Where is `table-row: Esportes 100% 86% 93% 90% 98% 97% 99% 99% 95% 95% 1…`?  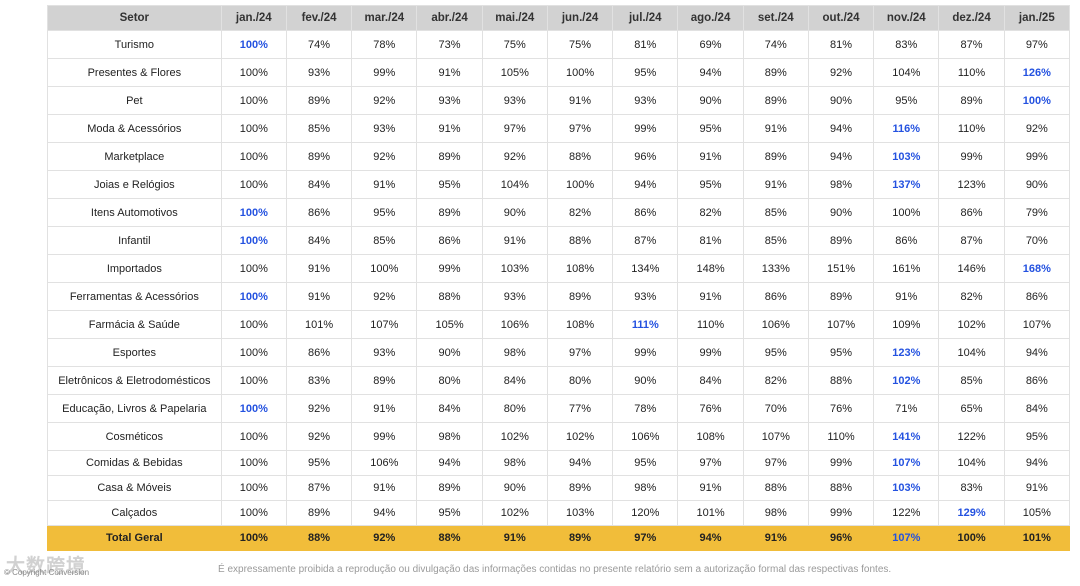
table-row: Esportes 100% 86% 93% 90% 98% 97% 99% 99% 95% 95% 1… is located at coordinates (559, 352).